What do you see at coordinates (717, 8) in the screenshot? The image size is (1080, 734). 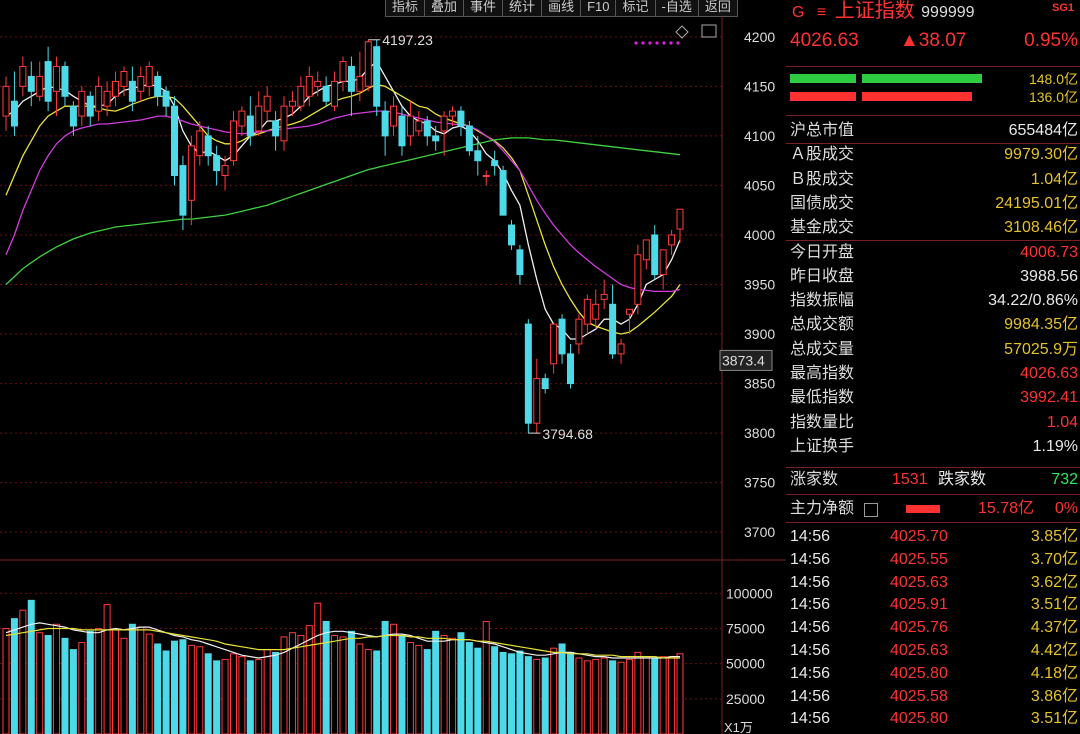 I see `toolbar-button-8: 返回` at bounding box center [717, 8].